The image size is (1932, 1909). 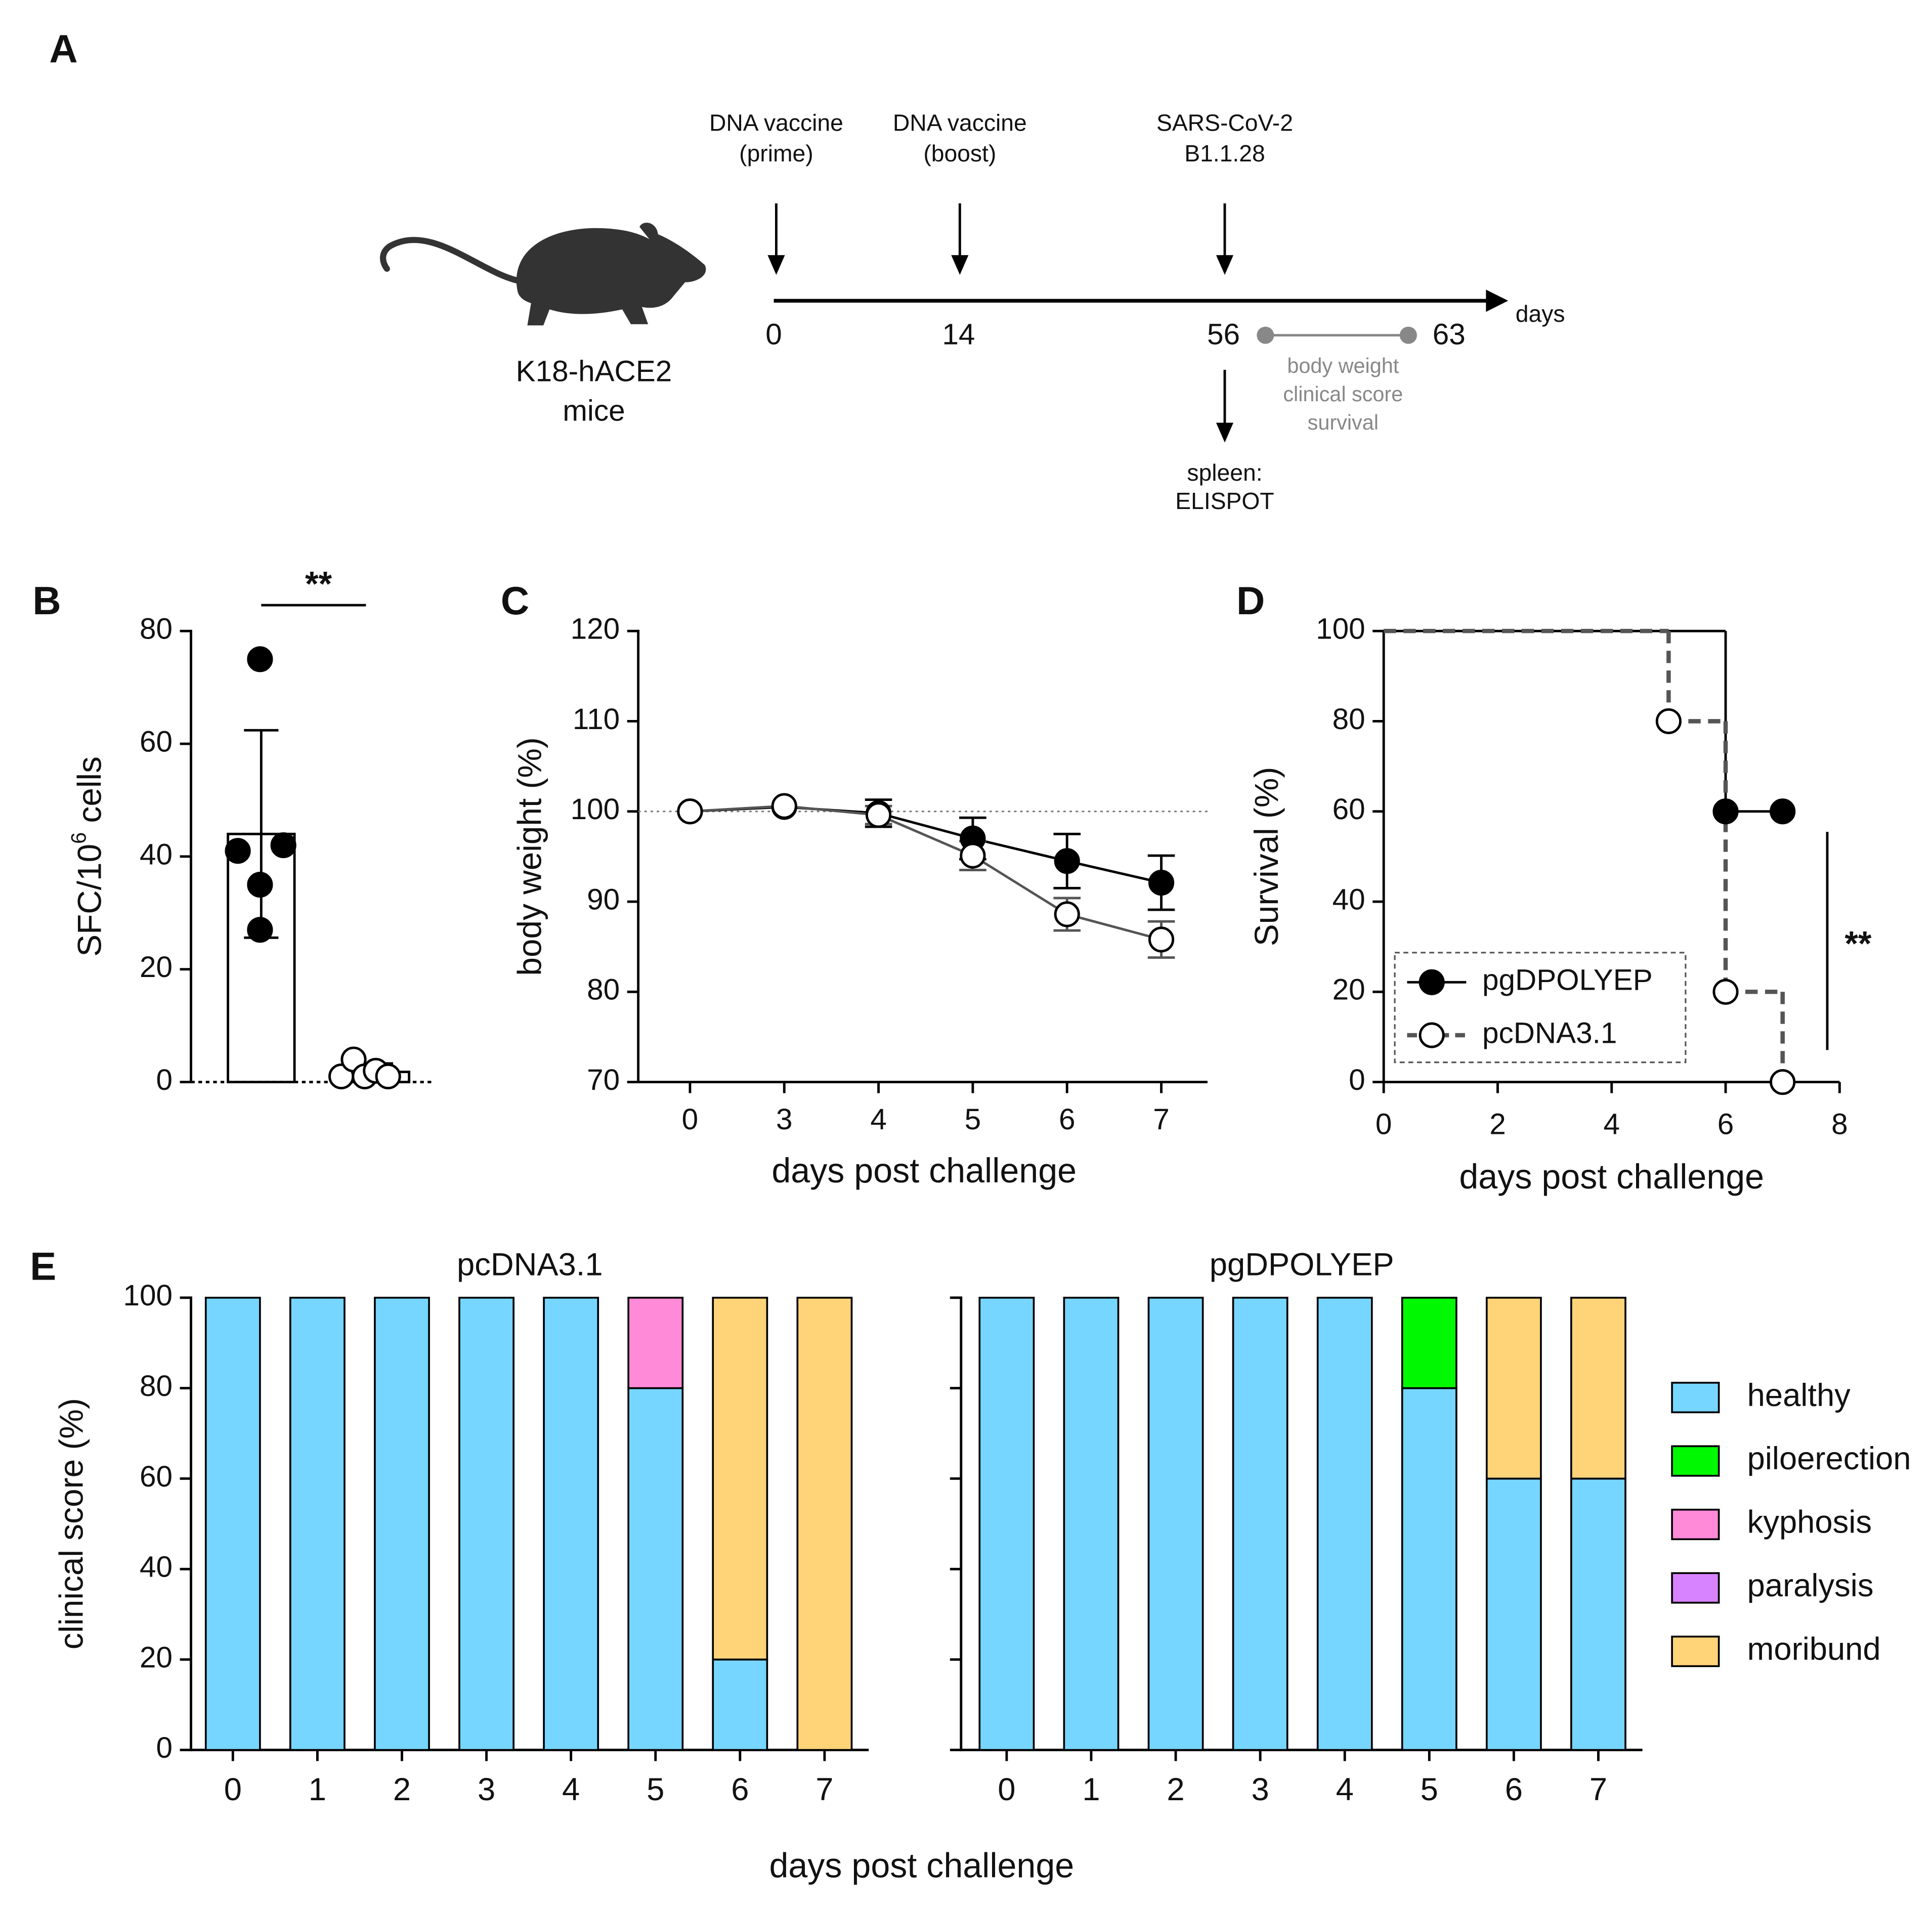 I want to click on legend-label: healthy, so click(x=1799, y=1395).